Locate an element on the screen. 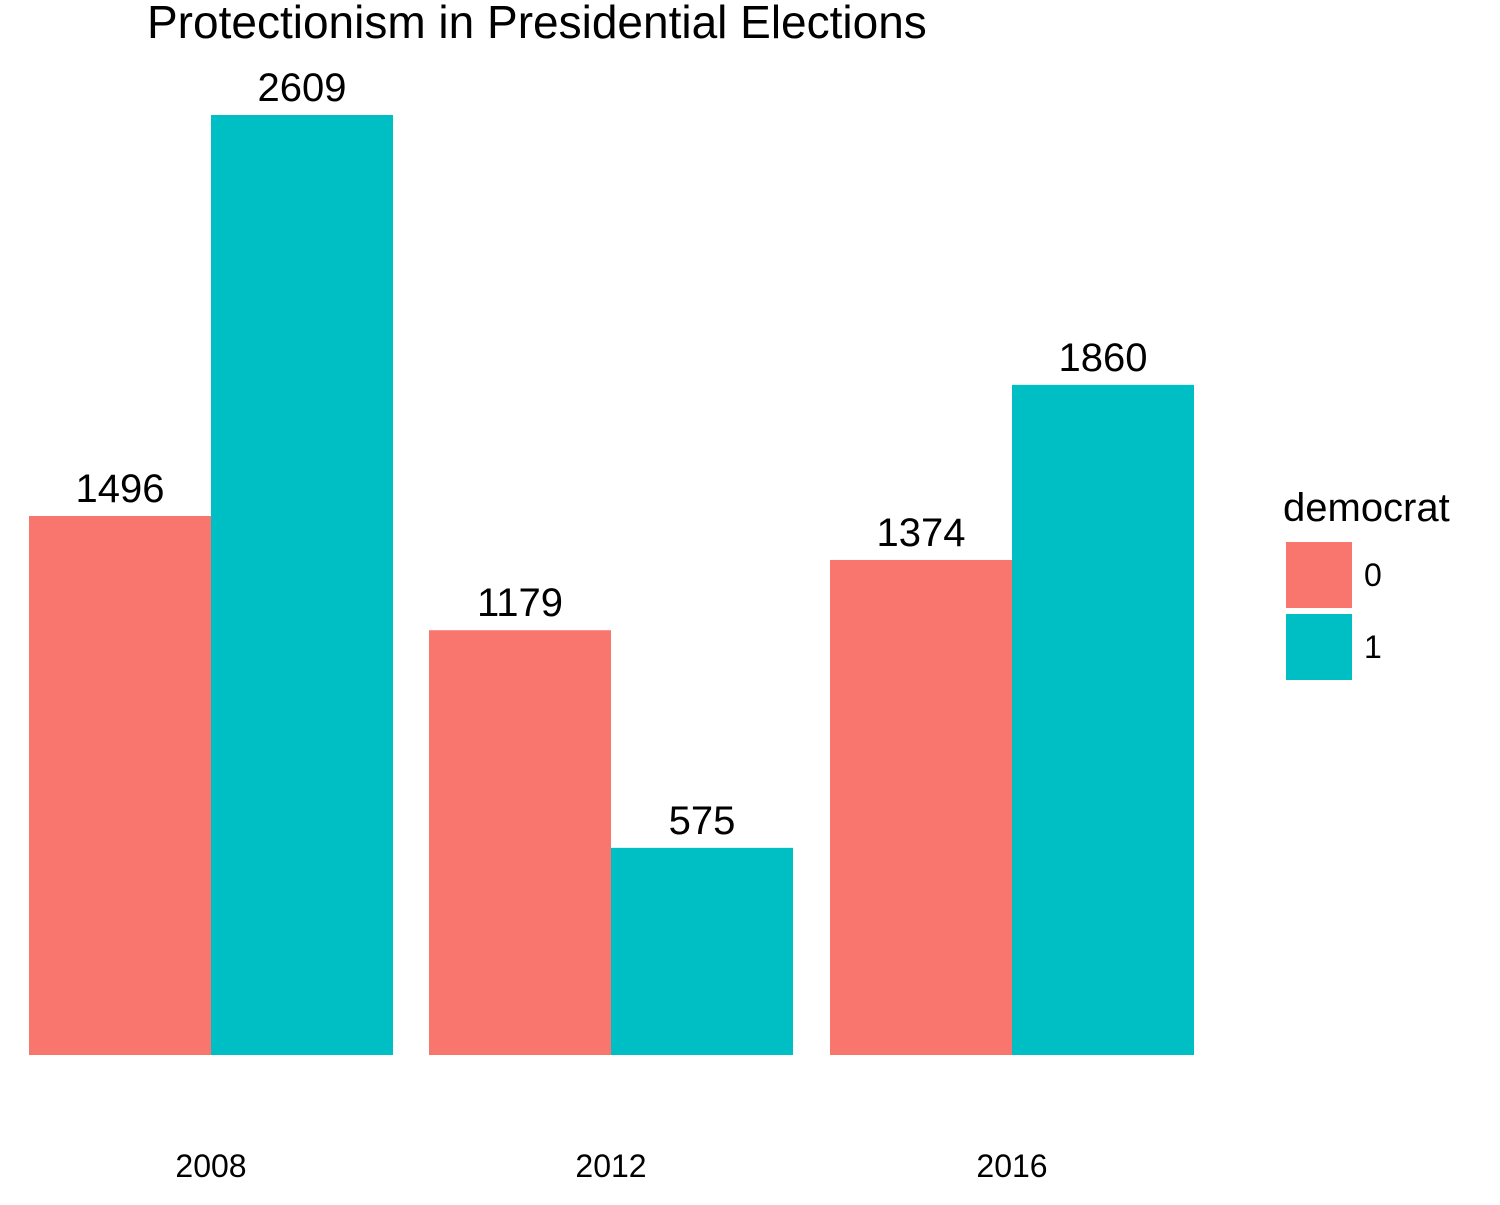 The height and width of the screenshot is (1205, 1500). chart-title: Protectionism in Presidential Elections is located at coordinates (537, 24).